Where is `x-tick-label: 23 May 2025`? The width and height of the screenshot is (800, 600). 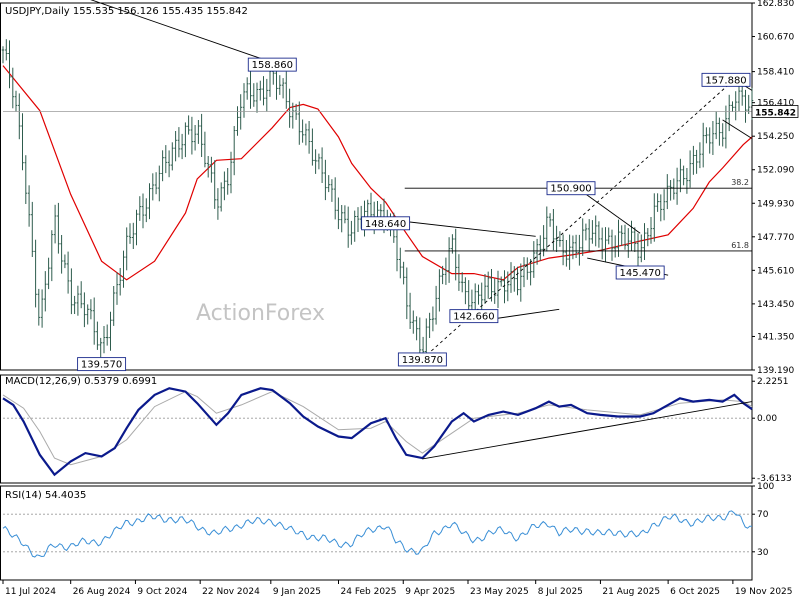
x-tick-label: 23 May 2025 is located at coordinates (499, 592).